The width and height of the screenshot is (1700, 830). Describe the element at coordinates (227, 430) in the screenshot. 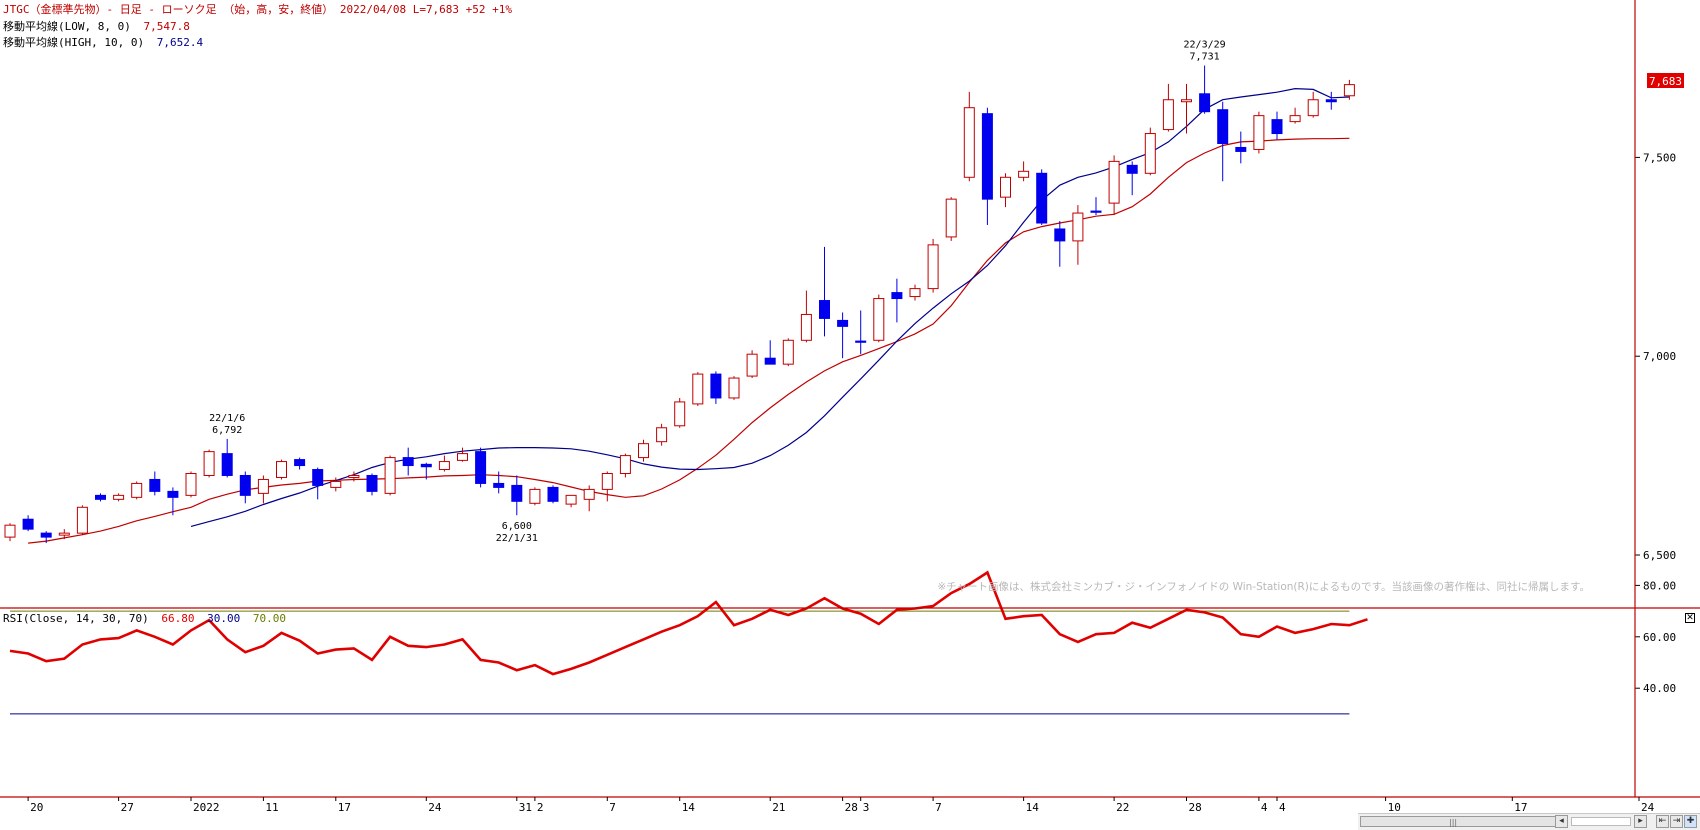

I see `extreme-label: 6,792` at that location.